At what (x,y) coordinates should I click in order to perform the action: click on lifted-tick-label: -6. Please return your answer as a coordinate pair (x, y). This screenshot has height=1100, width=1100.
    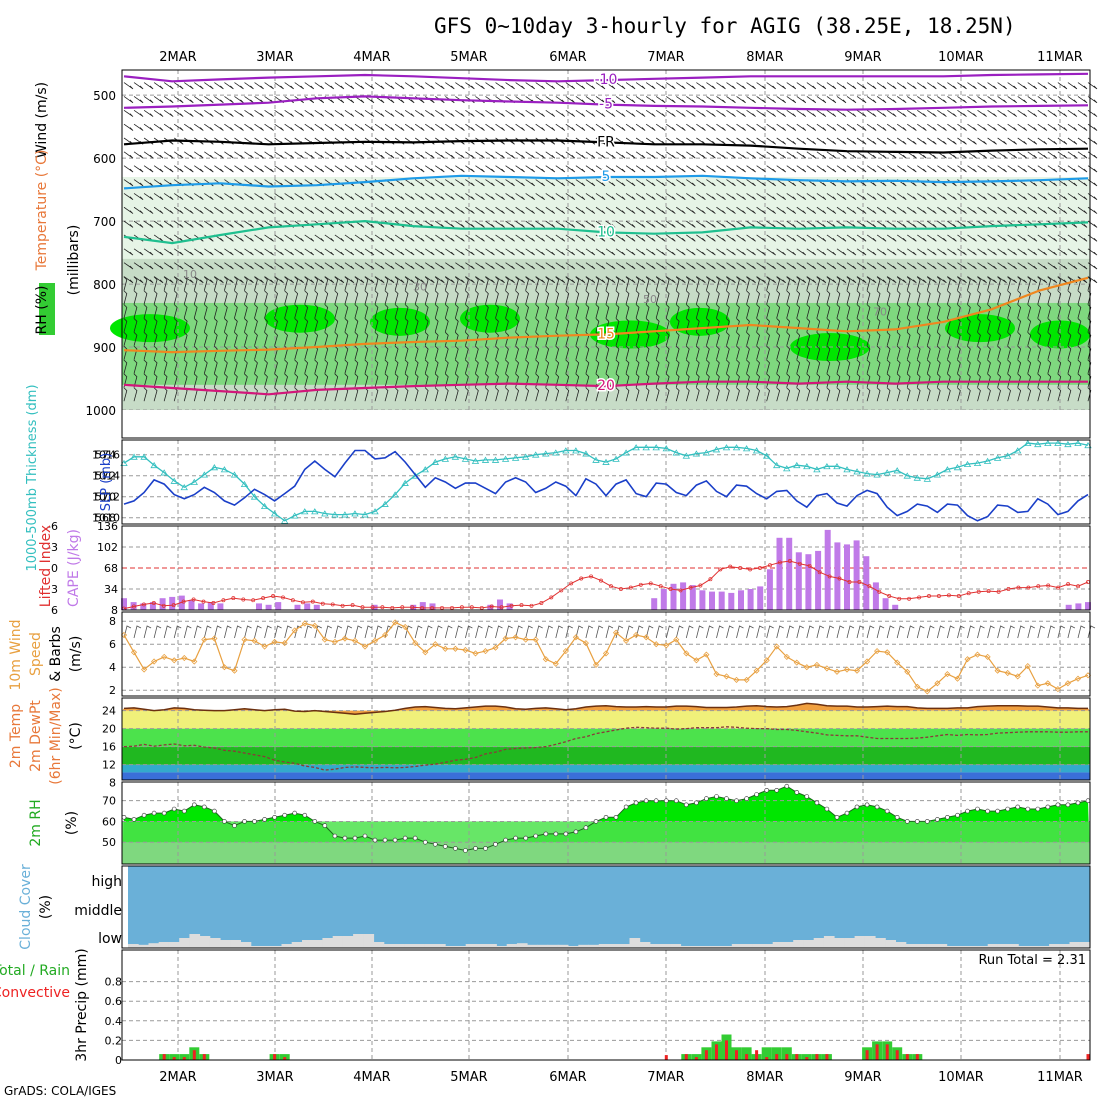
    Looking at the image, I should click on (52, 526).